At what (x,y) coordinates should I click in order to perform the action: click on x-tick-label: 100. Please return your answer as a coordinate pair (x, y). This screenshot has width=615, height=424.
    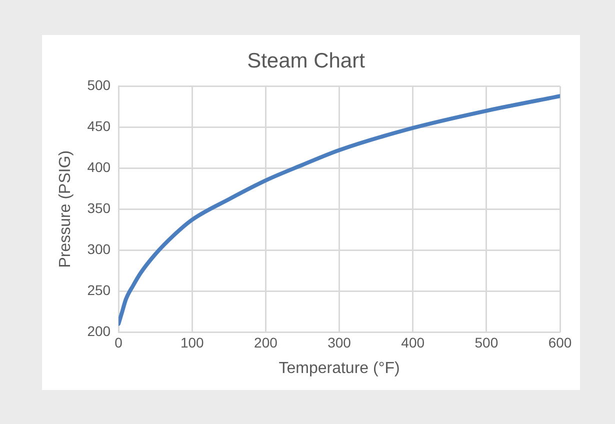
    Looking at the image, I should click on (192, 342).